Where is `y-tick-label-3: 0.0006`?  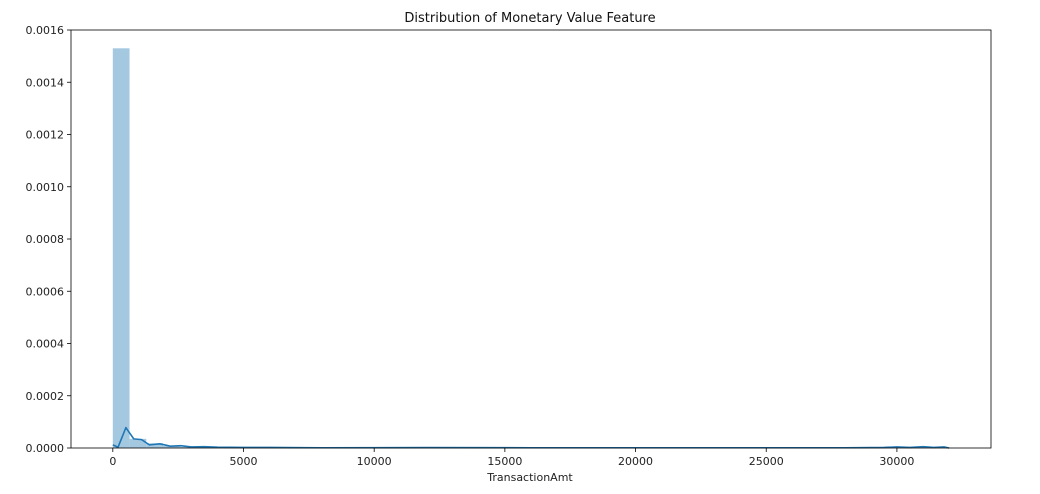 y-tick-label-3: 0.0006 is located at coordinates (45, 291).